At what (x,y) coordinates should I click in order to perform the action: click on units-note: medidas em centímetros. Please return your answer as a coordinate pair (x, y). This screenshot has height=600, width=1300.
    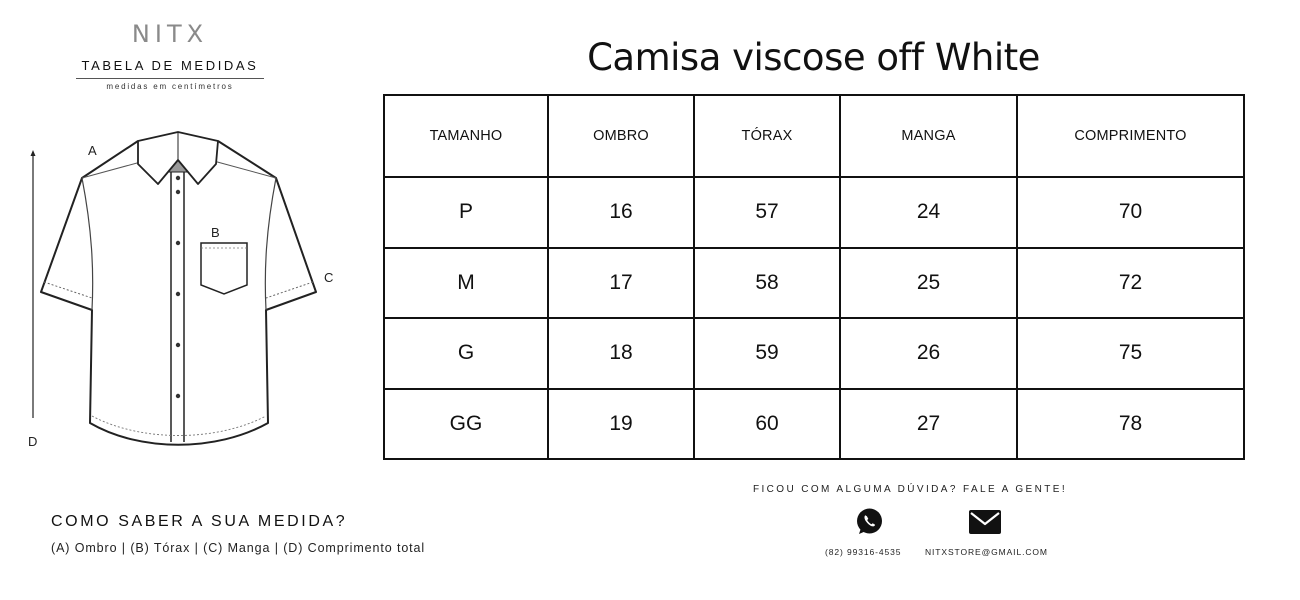
    Looking at the image, I should click on (170, 86).